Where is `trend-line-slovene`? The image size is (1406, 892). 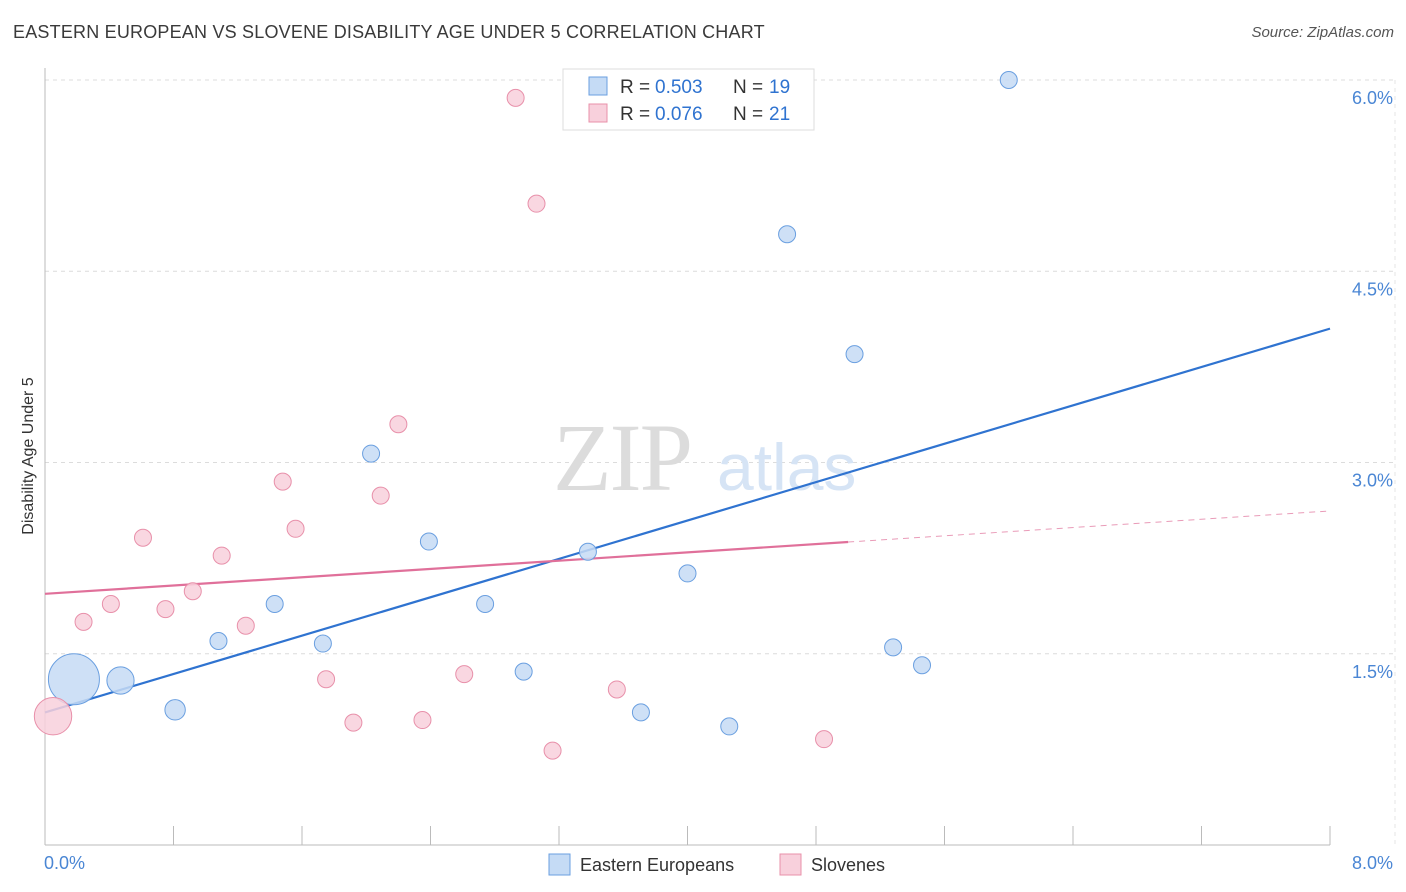 trend-line-slovene is located at coordinates (446, 567).